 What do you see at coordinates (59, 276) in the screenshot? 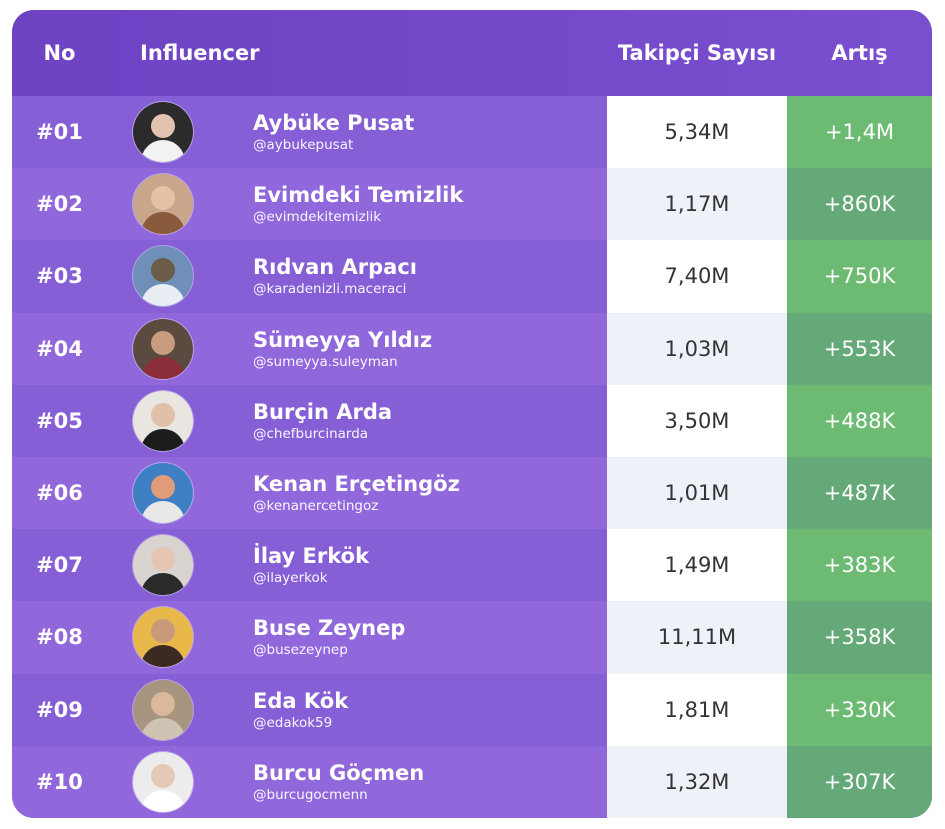
I see `rank-number: #03` at bounding box center [59, 276].